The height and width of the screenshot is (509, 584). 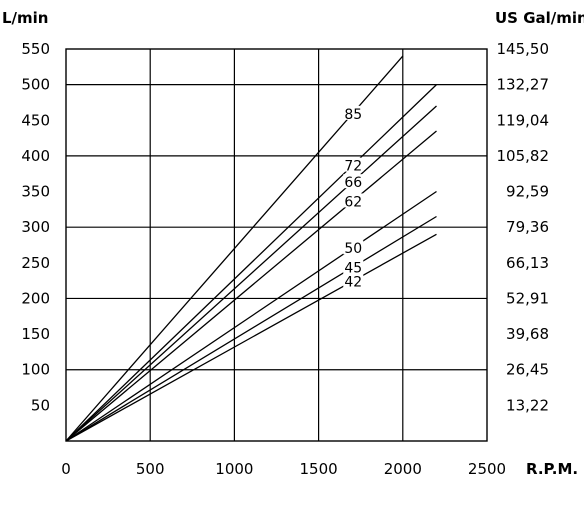 What do you see at coordinates (403, 469) in the screenshot?
I see `x-tick-label: 2000` at bounding box center [403, 469].